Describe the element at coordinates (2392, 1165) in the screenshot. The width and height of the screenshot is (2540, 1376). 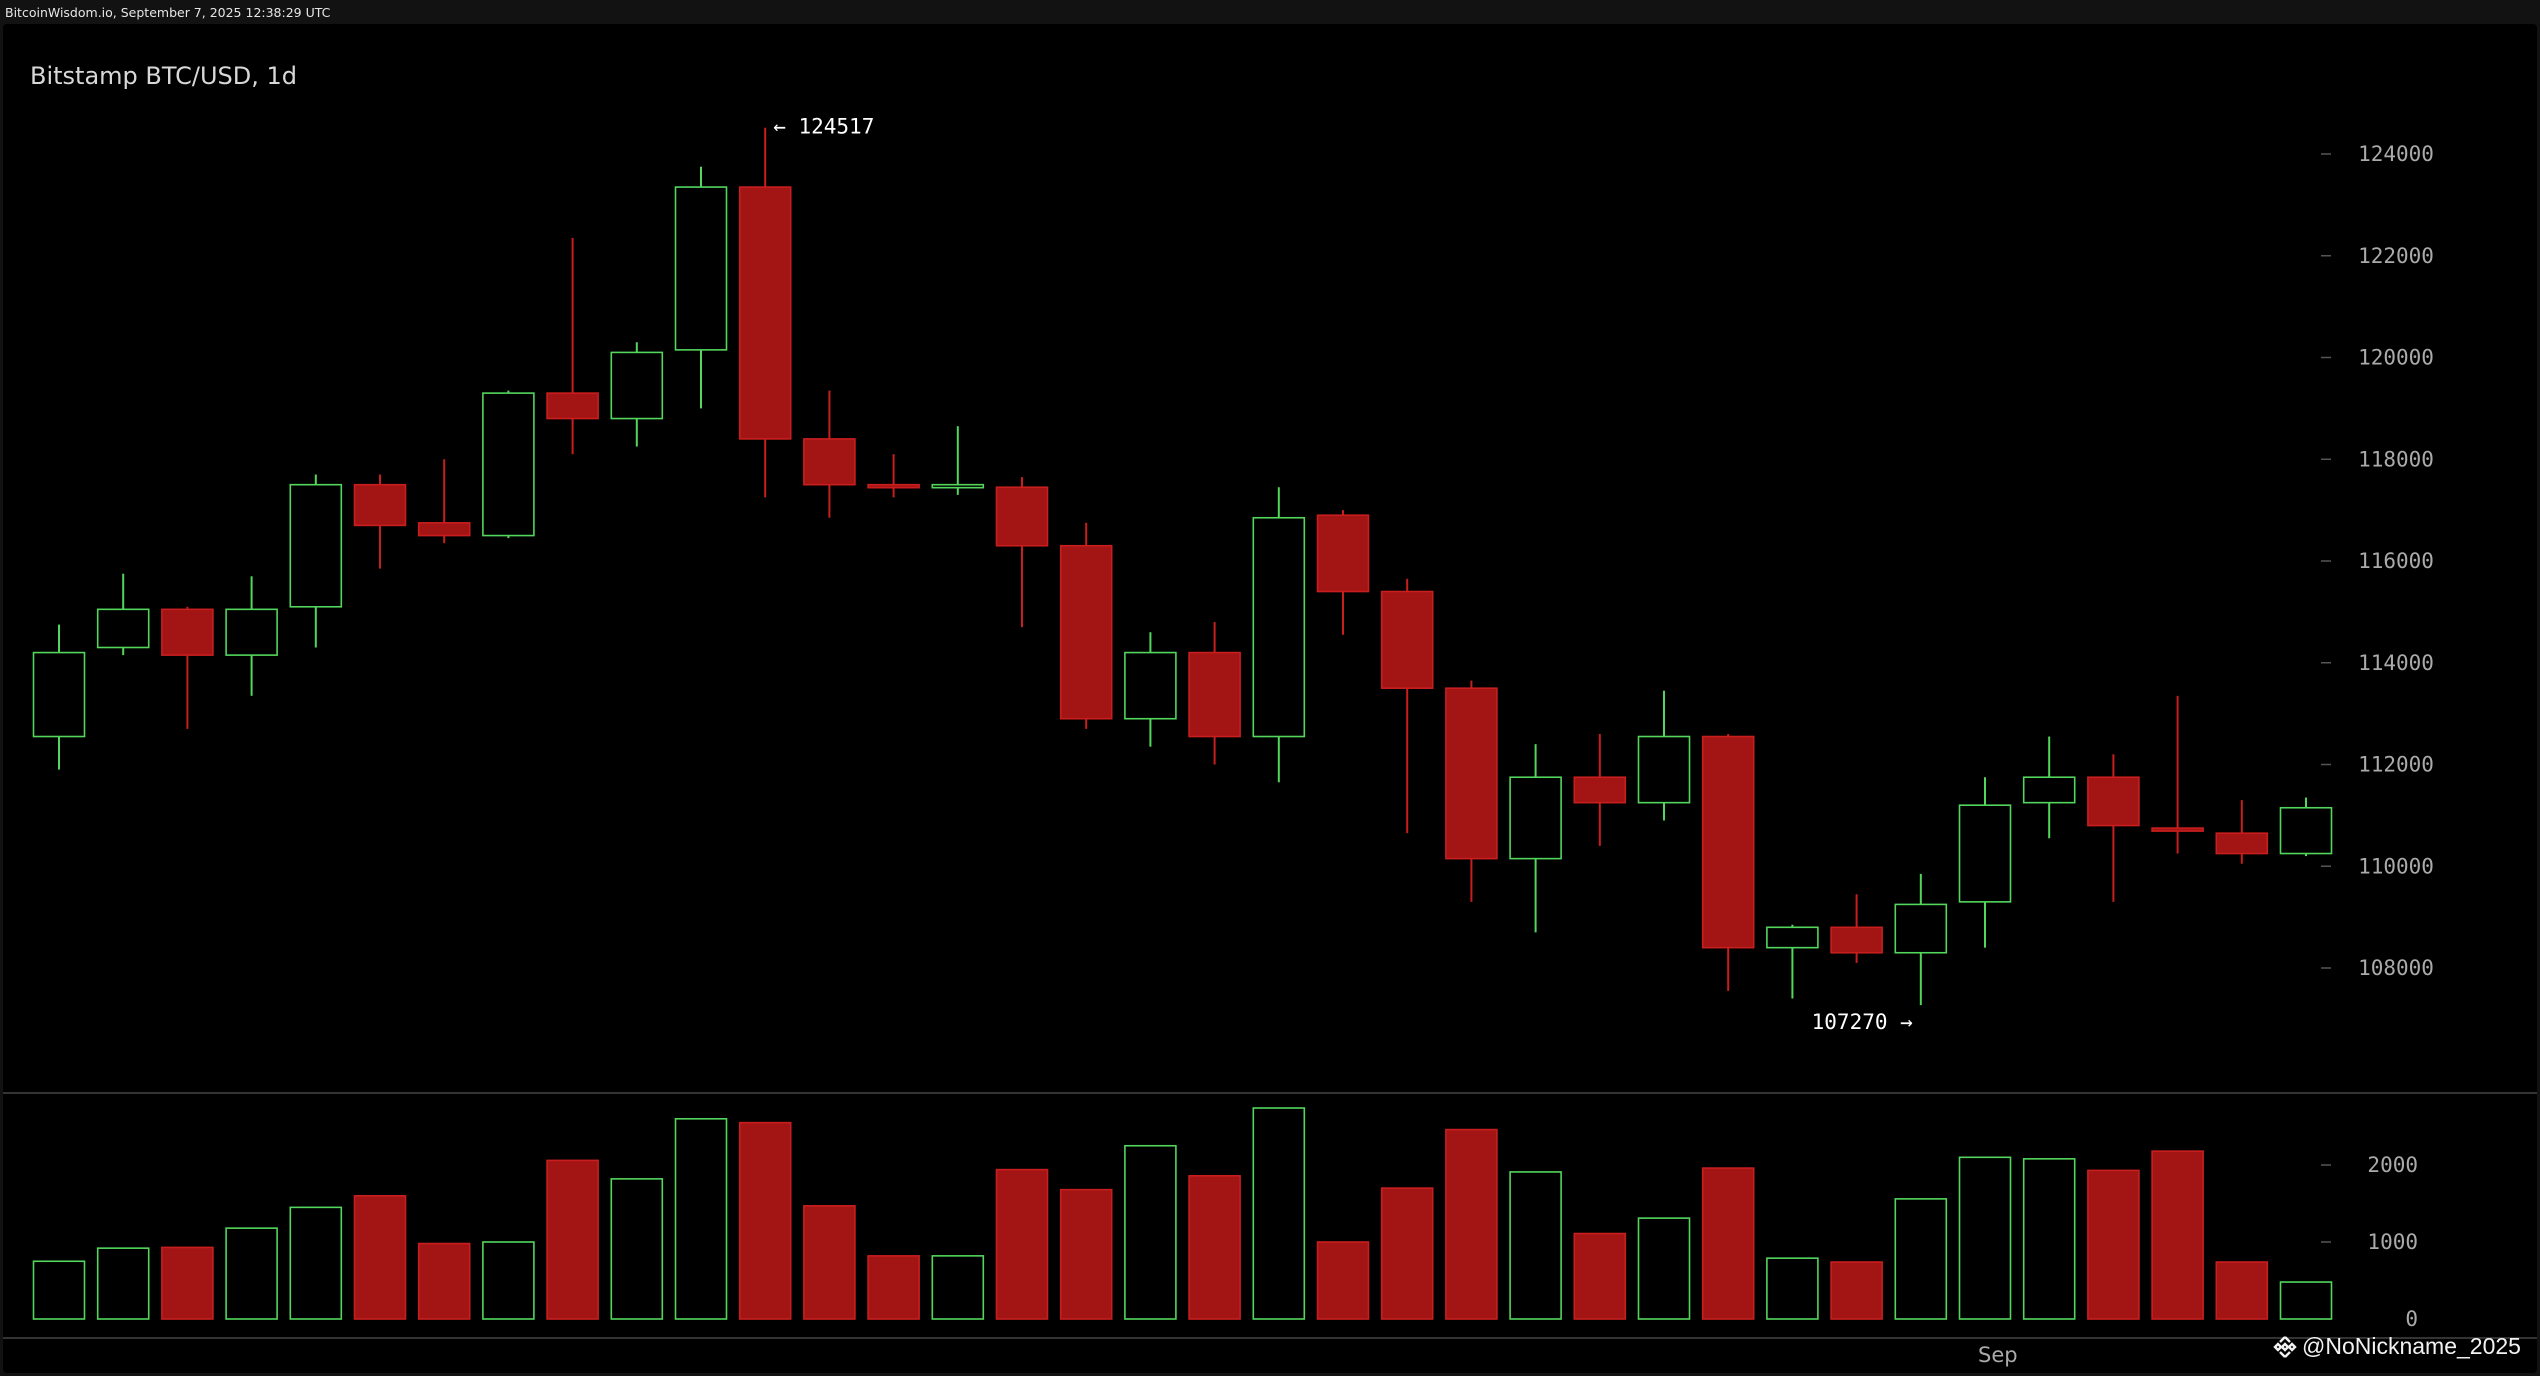
I see `volume-tick-label: 2000` at that location.